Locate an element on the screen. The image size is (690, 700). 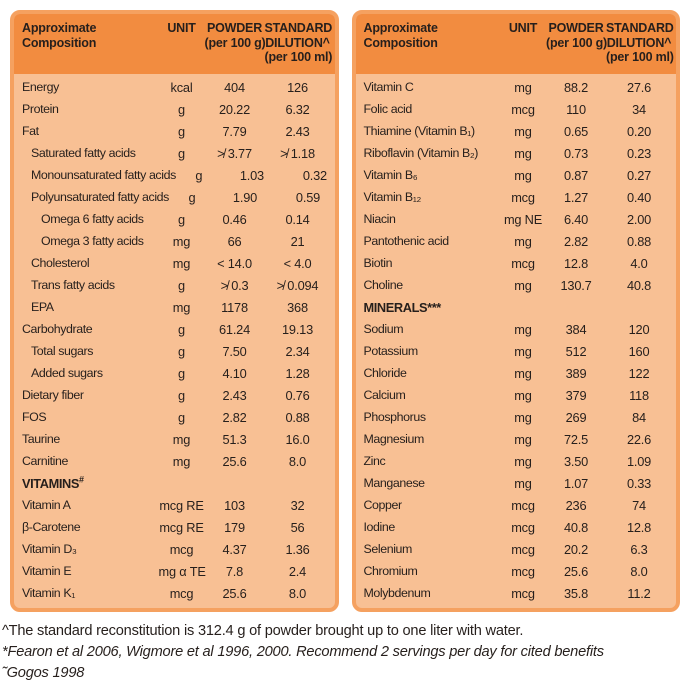
nutrient-row: Sodium mg 384 120 is located at coordinates (518, 329).